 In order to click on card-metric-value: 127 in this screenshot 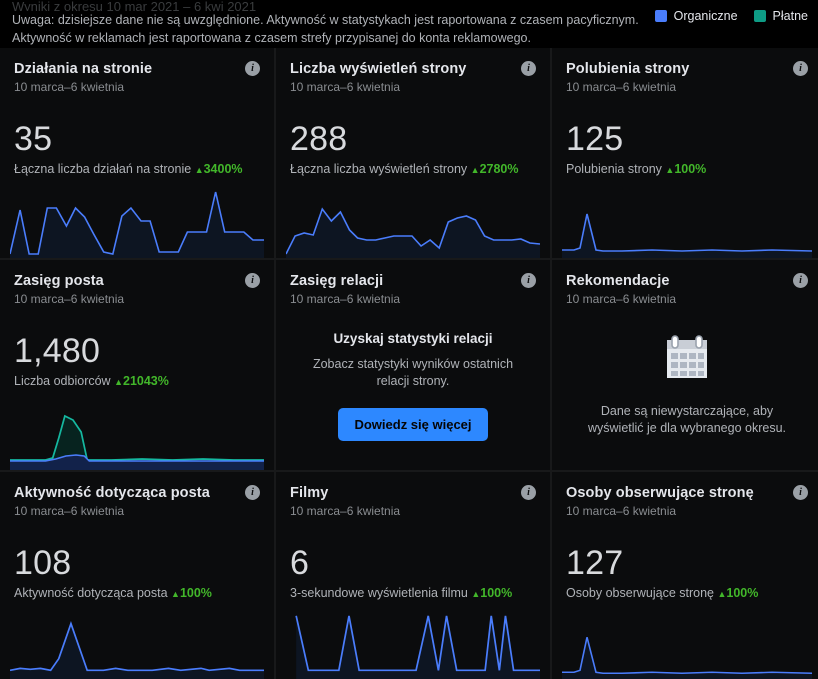, I will do `click(595, 563)`.